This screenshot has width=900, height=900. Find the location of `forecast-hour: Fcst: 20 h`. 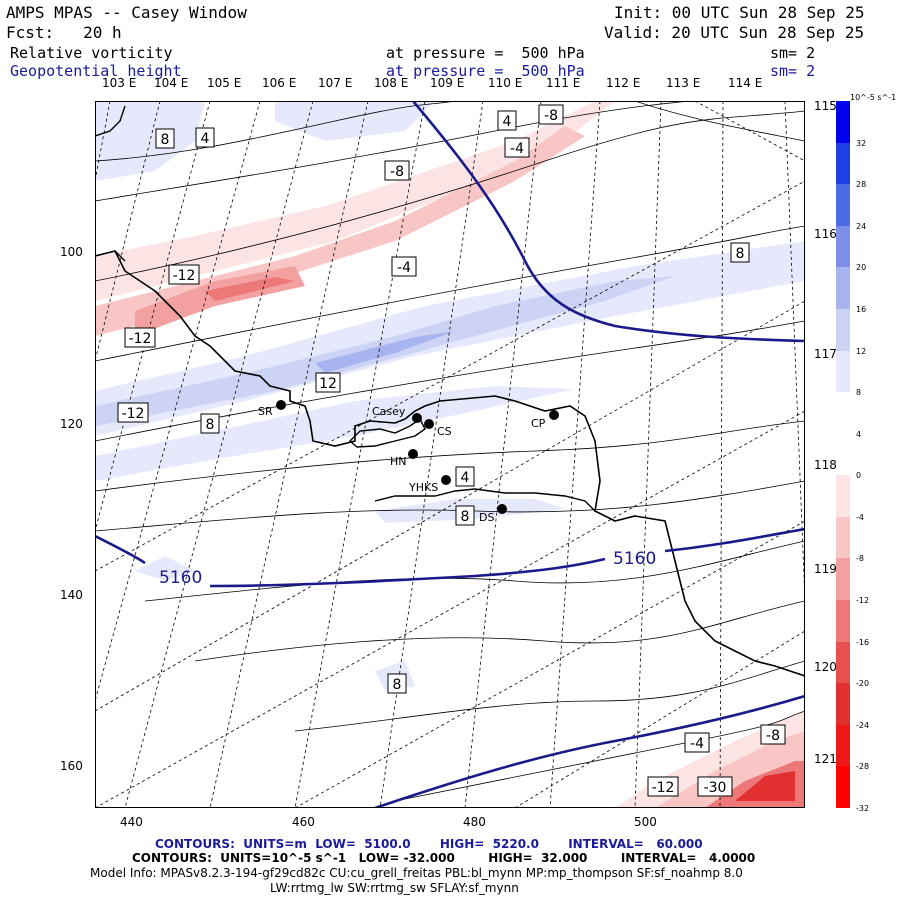

forecast-hour: Fcst: 20 h is located at coordinates (64, 32).